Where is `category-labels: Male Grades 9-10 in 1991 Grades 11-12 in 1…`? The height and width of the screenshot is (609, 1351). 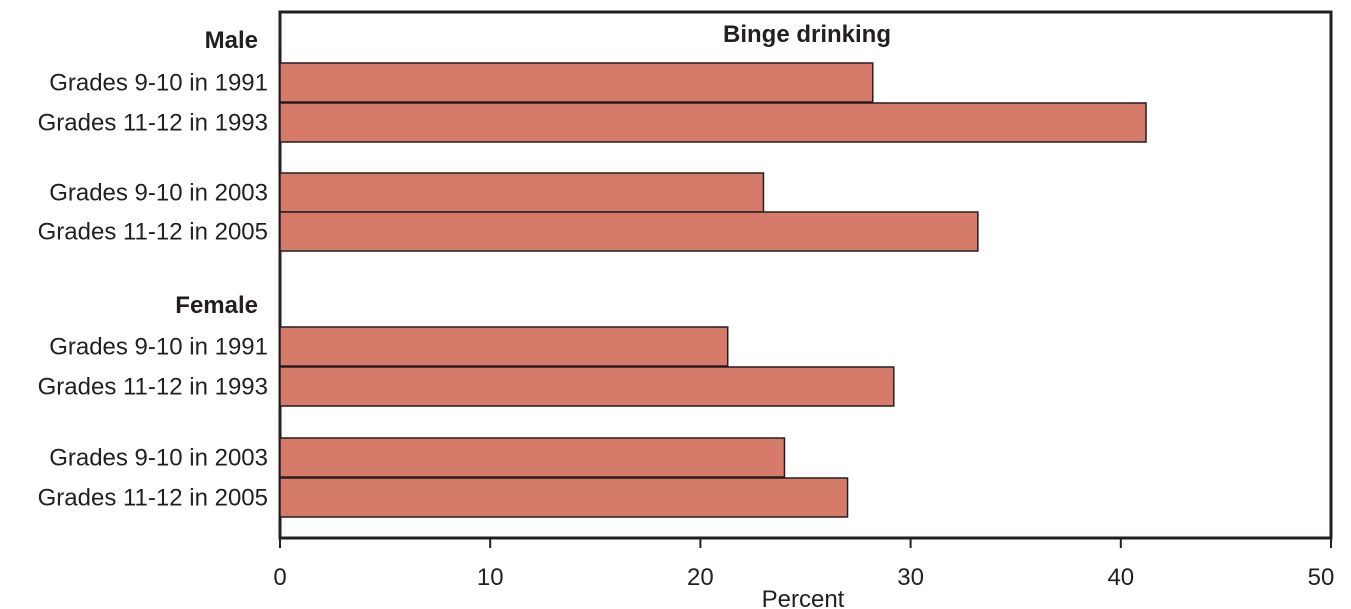 category-labels: Male Grades 9-10 in 1991 Grades 11-12 in 1… is located at coordinates (153, 269).